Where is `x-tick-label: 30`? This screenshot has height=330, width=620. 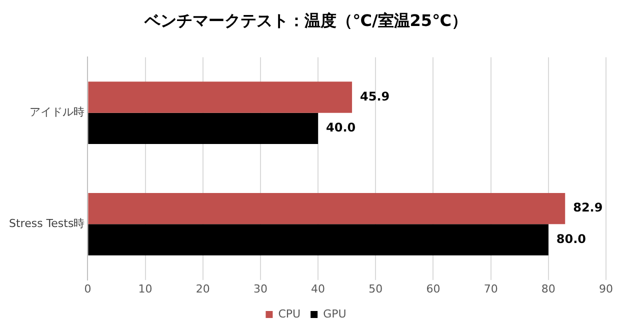 x-tick-label: 30 is located at coordinates (260, 289).